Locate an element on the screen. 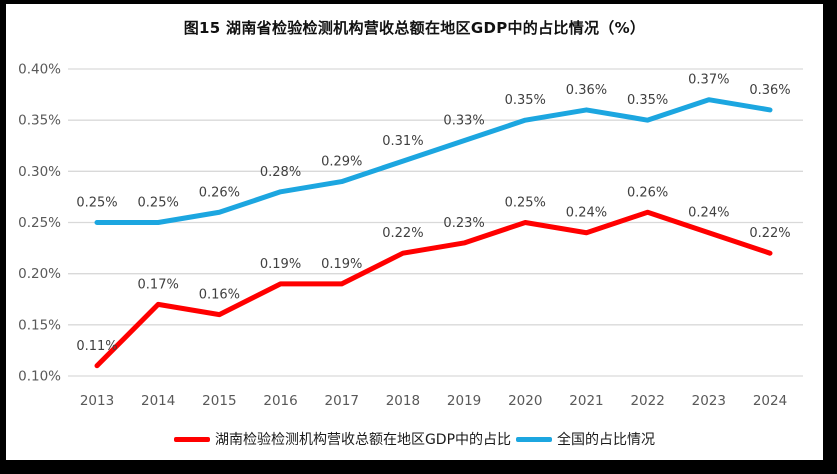 This screenshot has height=474, width=837. x-axis-tick-label: 2014 is located at coordinates (158, 401).